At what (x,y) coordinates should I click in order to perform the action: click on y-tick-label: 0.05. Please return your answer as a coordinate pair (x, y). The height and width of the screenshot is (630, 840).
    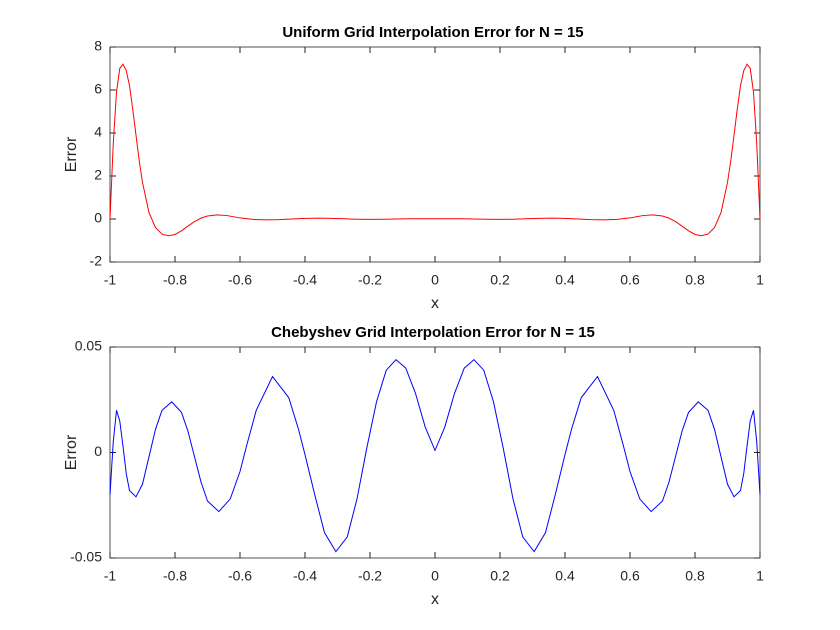
    Looking at the image, I should click on (88, 346).